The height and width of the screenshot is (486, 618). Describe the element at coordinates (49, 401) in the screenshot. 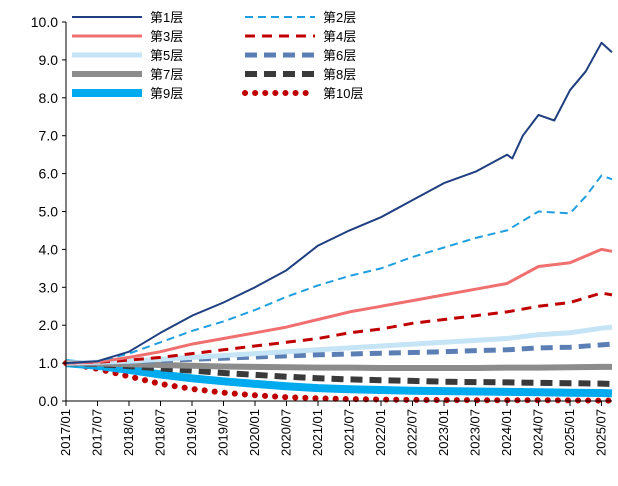

I see `y-tick-label: 0.0` at that location.